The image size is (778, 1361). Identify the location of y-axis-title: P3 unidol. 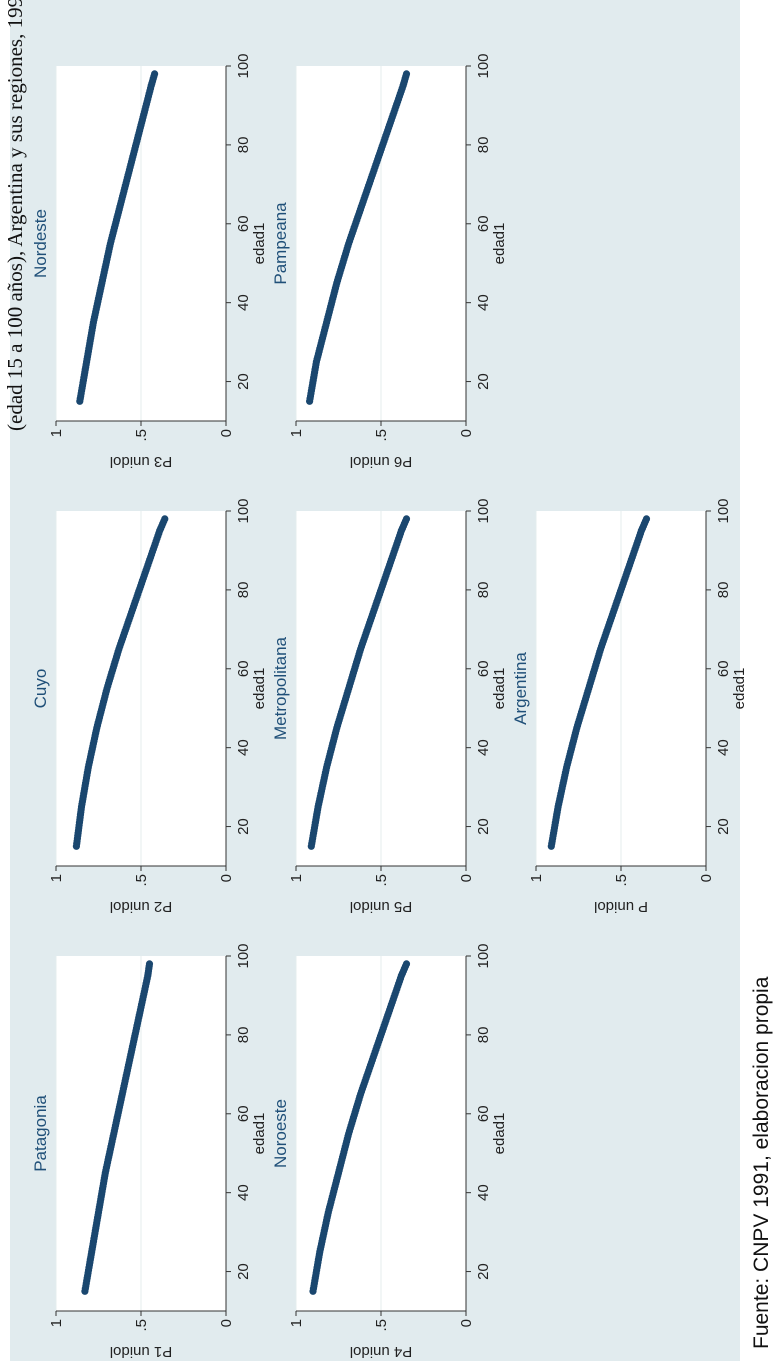
(141, 461).